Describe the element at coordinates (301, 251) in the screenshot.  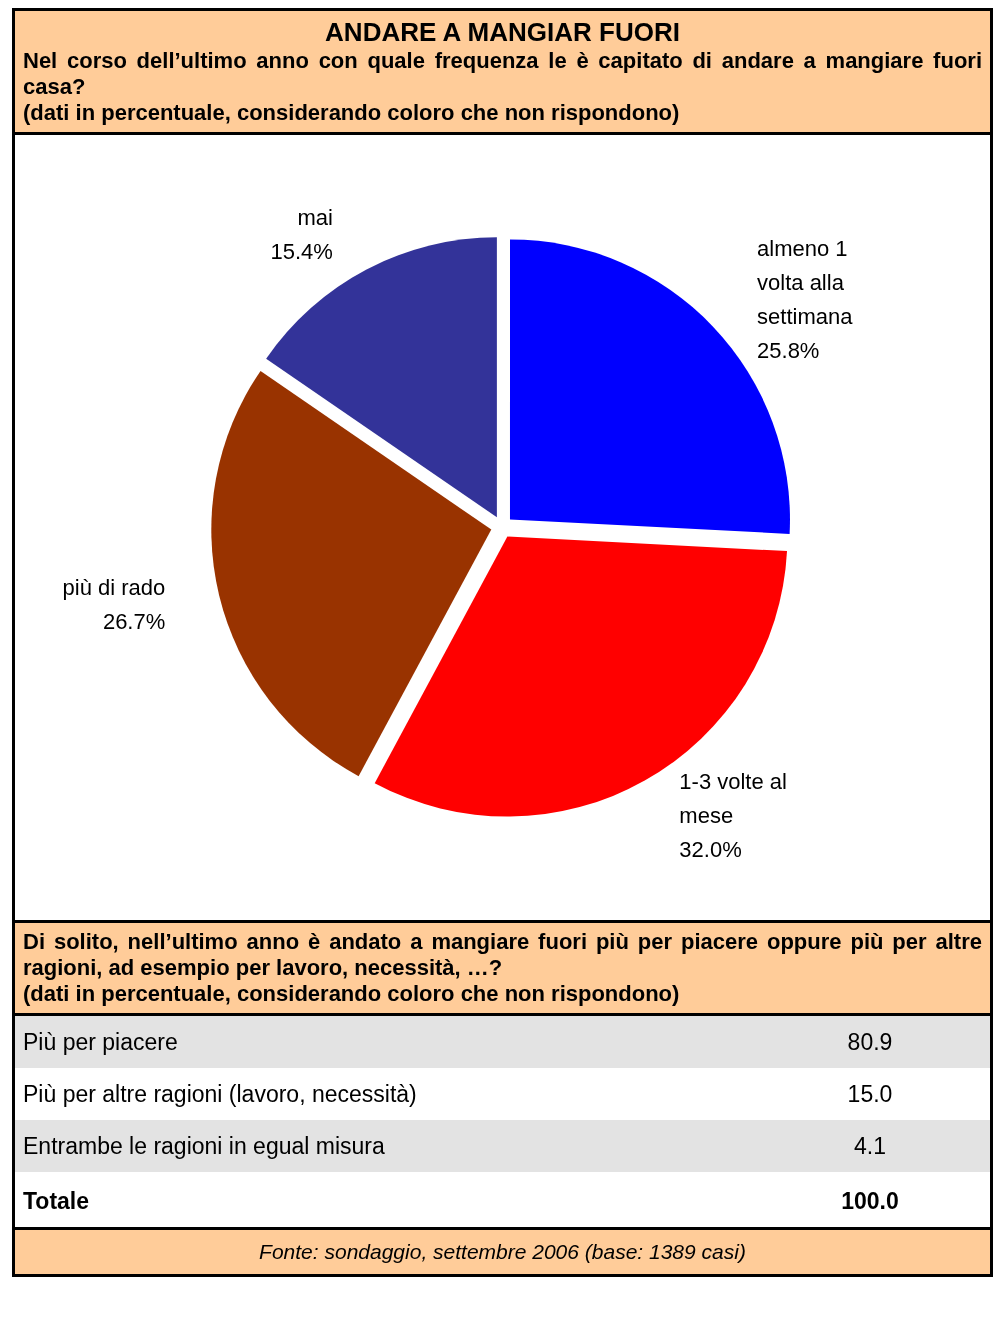
I see `data-label: 15.4%` at that location.